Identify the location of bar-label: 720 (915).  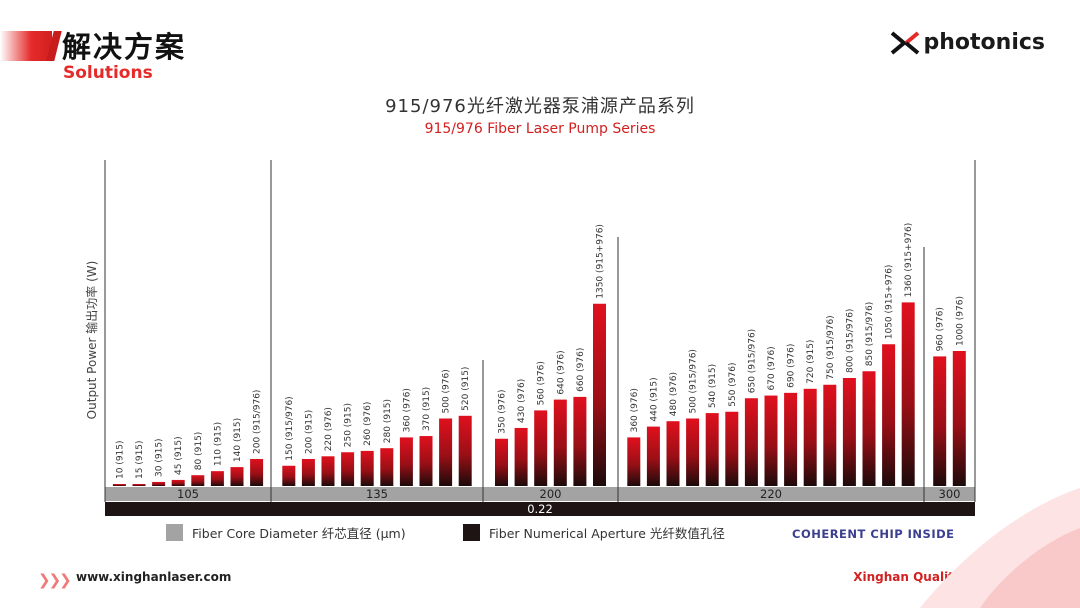
(811, 362).